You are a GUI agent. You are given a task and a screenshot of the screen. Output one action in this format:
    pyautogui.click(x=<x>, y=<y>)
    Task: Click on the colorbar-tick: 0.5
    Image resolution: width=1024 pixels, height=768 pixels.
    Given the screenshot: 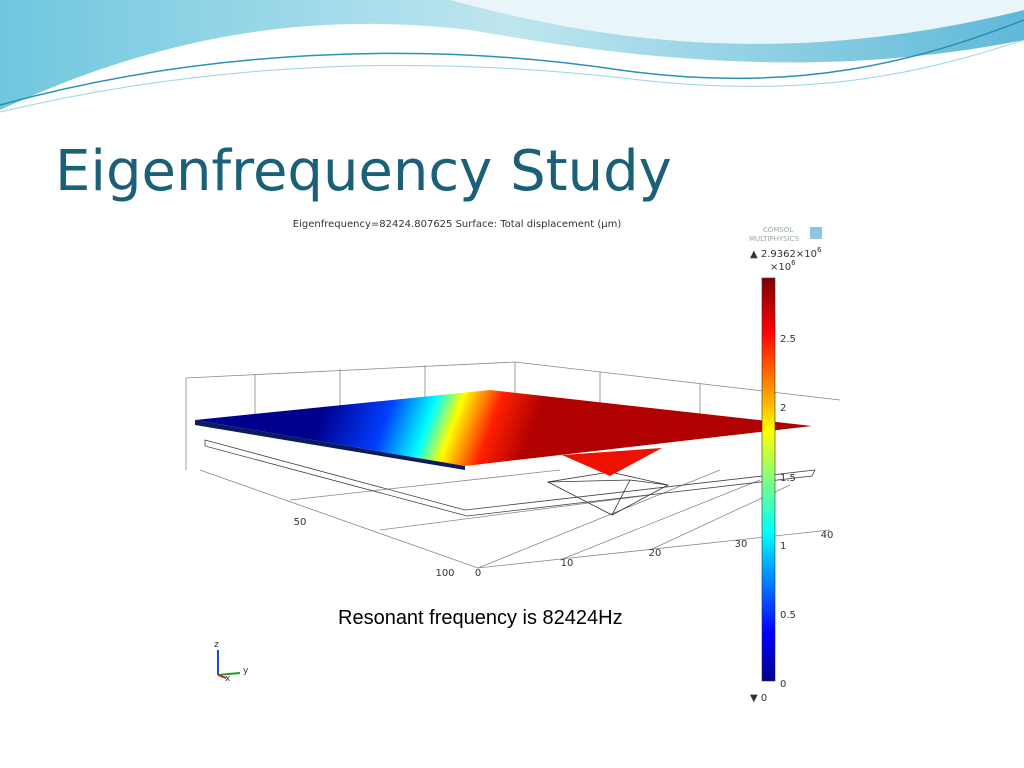 What is the action you would take?
    pyautogui.click(x=788, y=615)
    